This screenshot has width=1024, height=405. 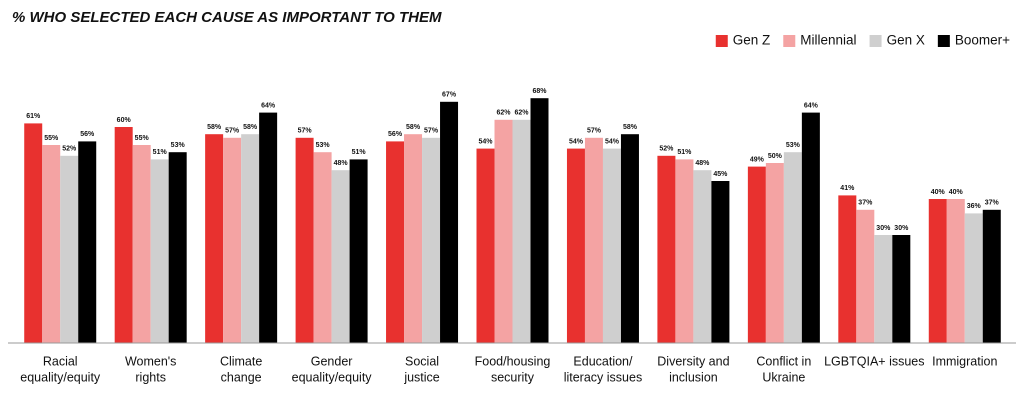 I want to click on value-label: 60%, so click(x=124, y=120).